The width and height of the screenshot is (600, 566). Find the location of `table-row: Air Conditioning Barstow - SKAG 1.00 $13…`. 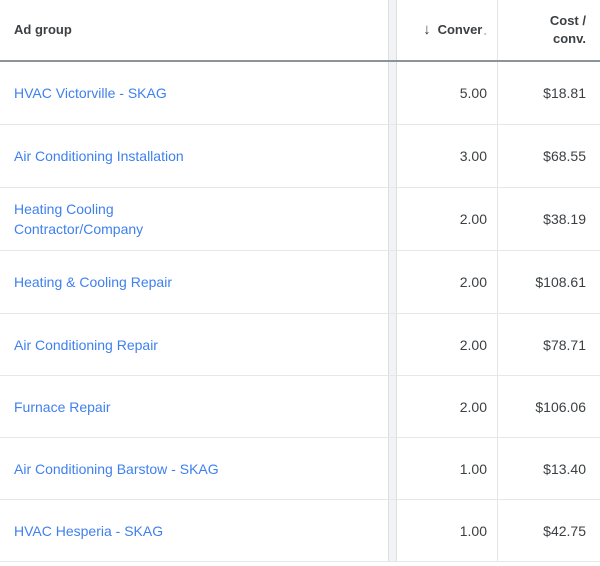

table-row: Air Conditioning Barstow - SKAG 1.00 $13… is located at coordinates (300, 469).